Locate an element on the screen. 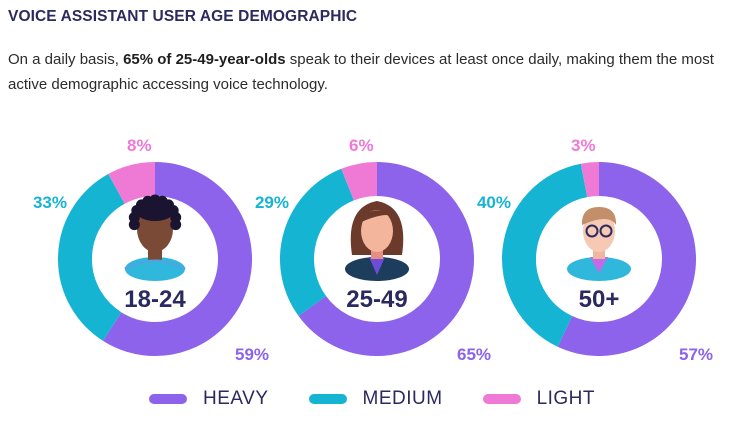 Image resolution: width=744 pixels, height=421 pixels. glasses-right-lens-icon is located at coordinates (606, 231).